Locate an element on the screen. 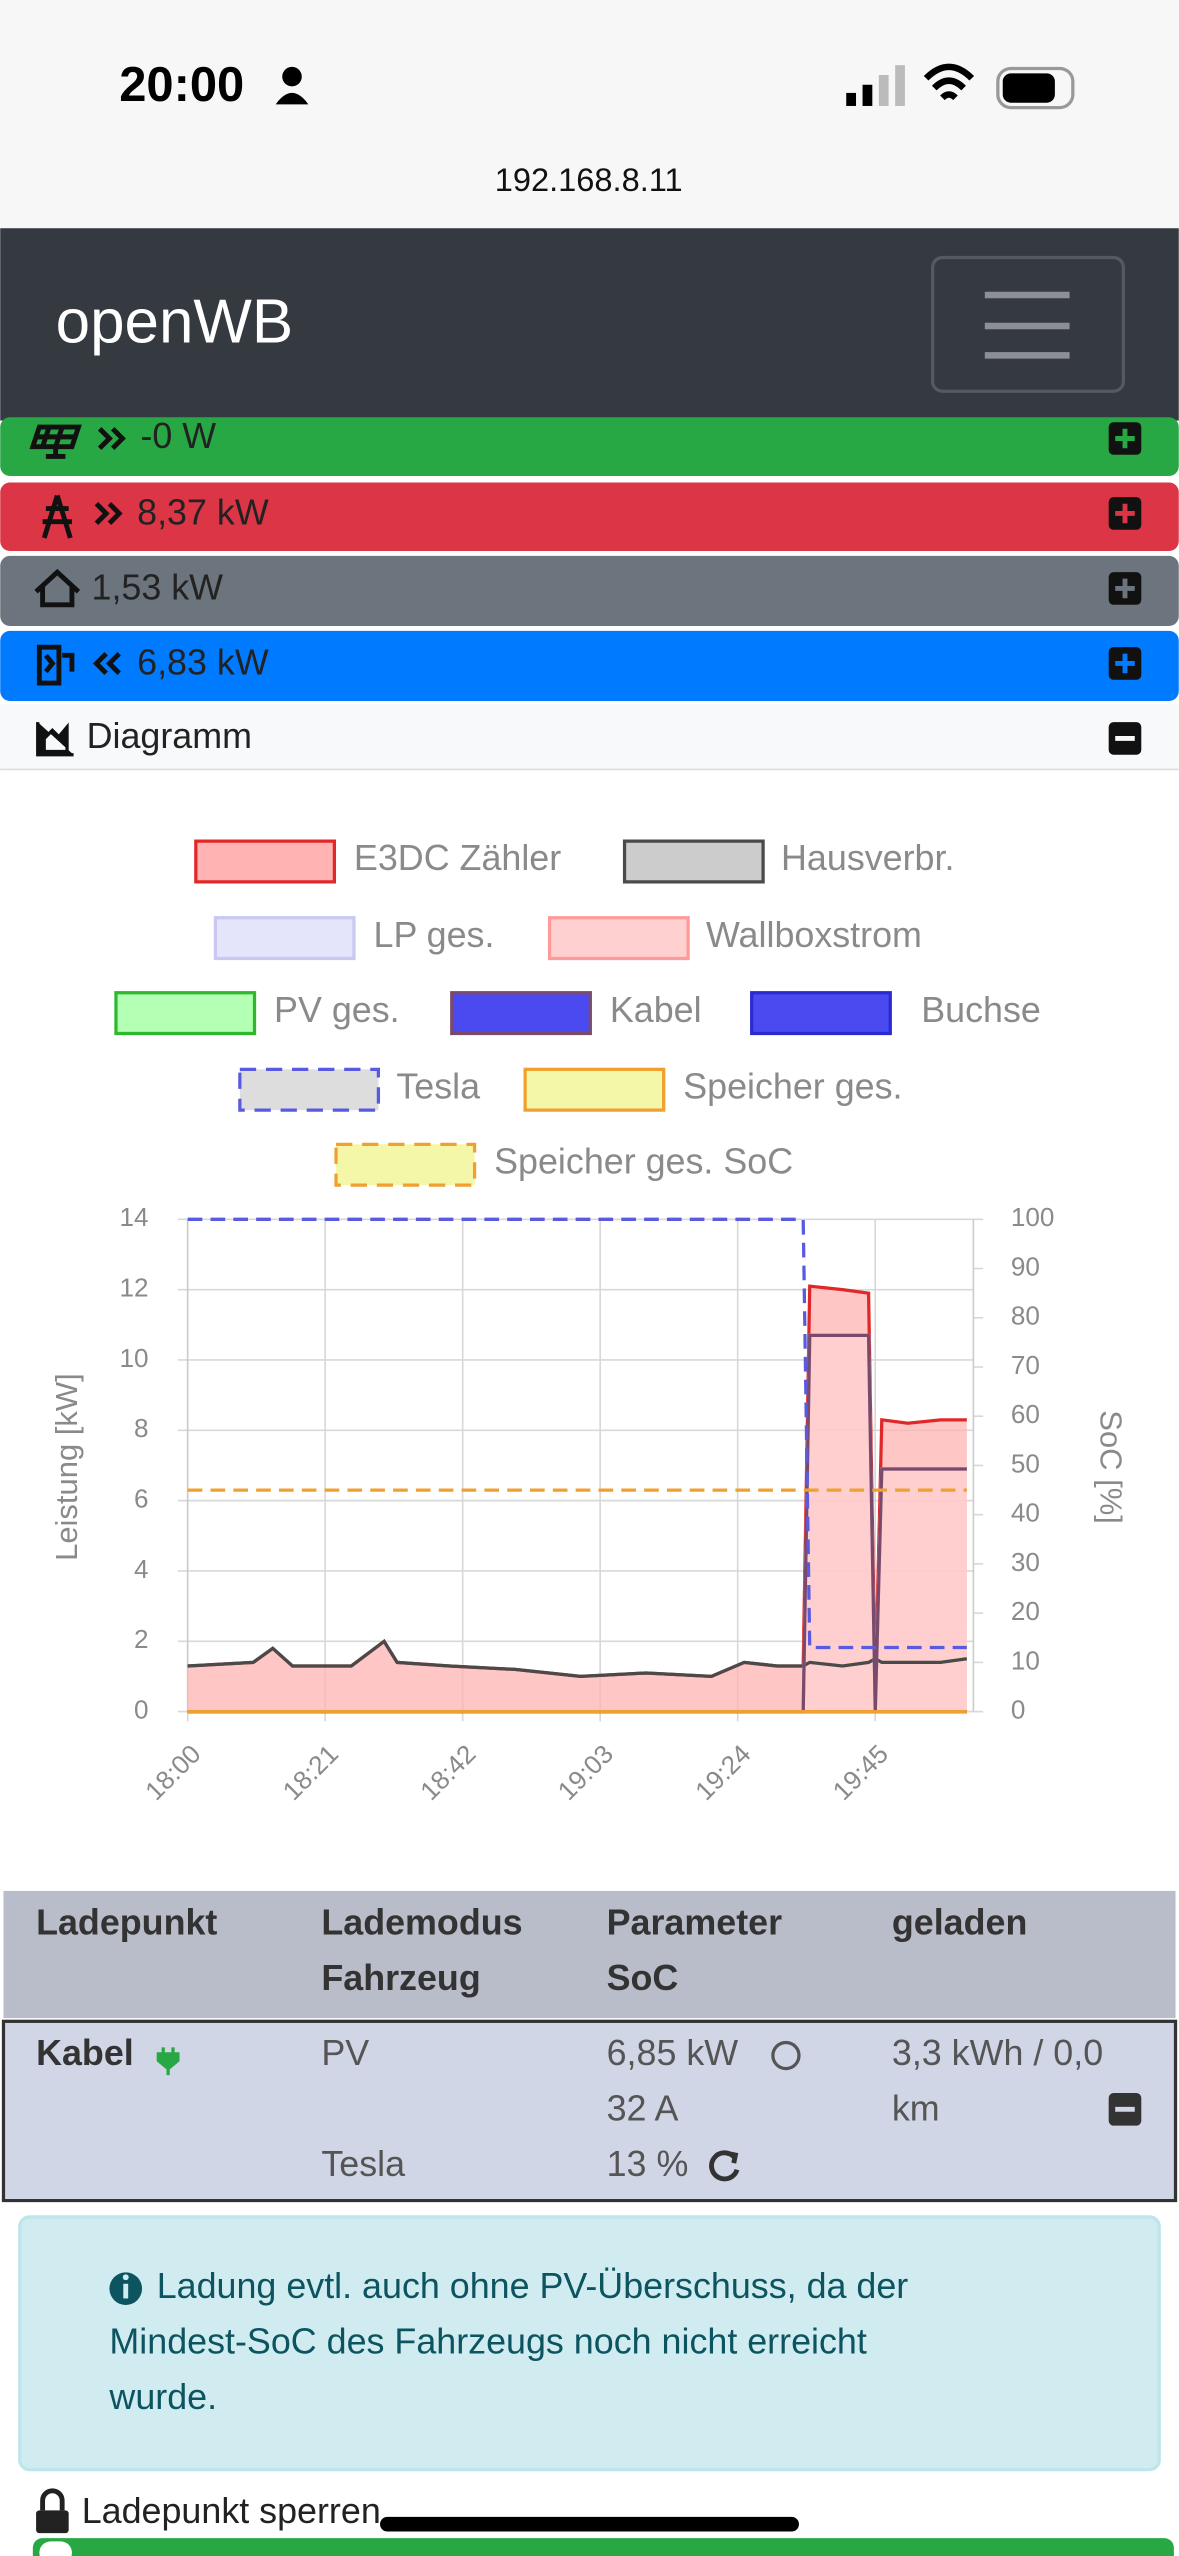  house-power: 1,53 kW is located at coordinates (158, 588).